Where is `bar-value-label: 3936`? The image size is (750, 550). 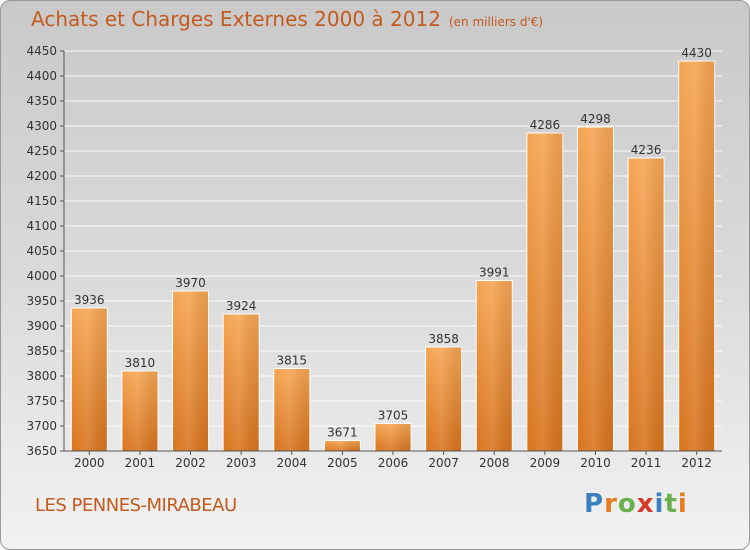
bar-value-label: 3936 is located at coordinates (89, 300).